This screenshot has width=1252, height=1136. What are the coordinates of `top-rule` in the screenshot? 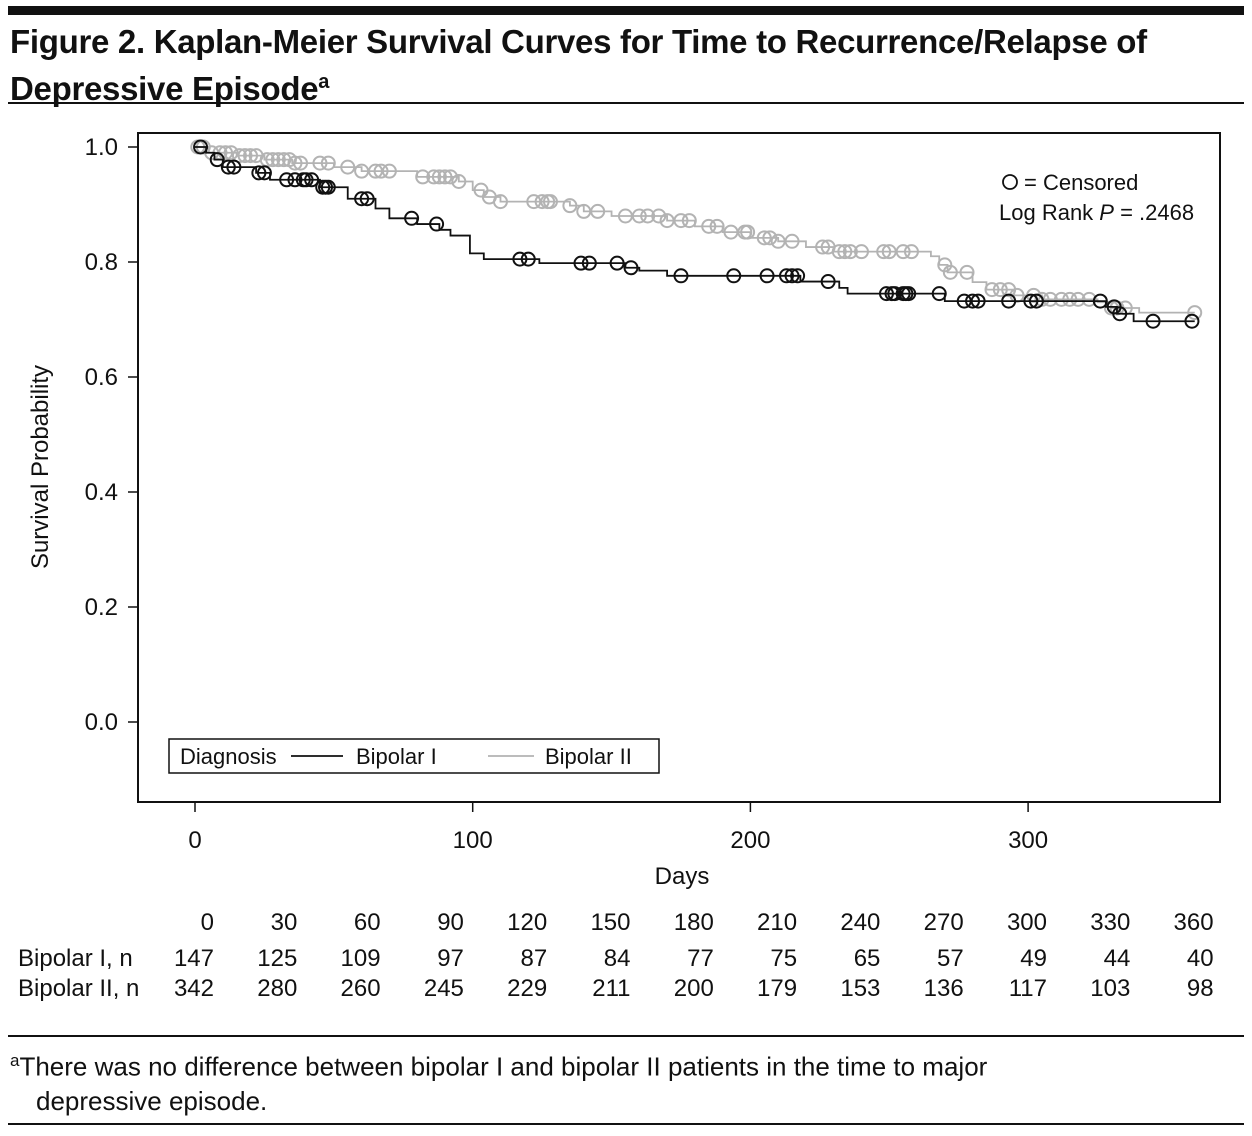 It's located at (626, 10).